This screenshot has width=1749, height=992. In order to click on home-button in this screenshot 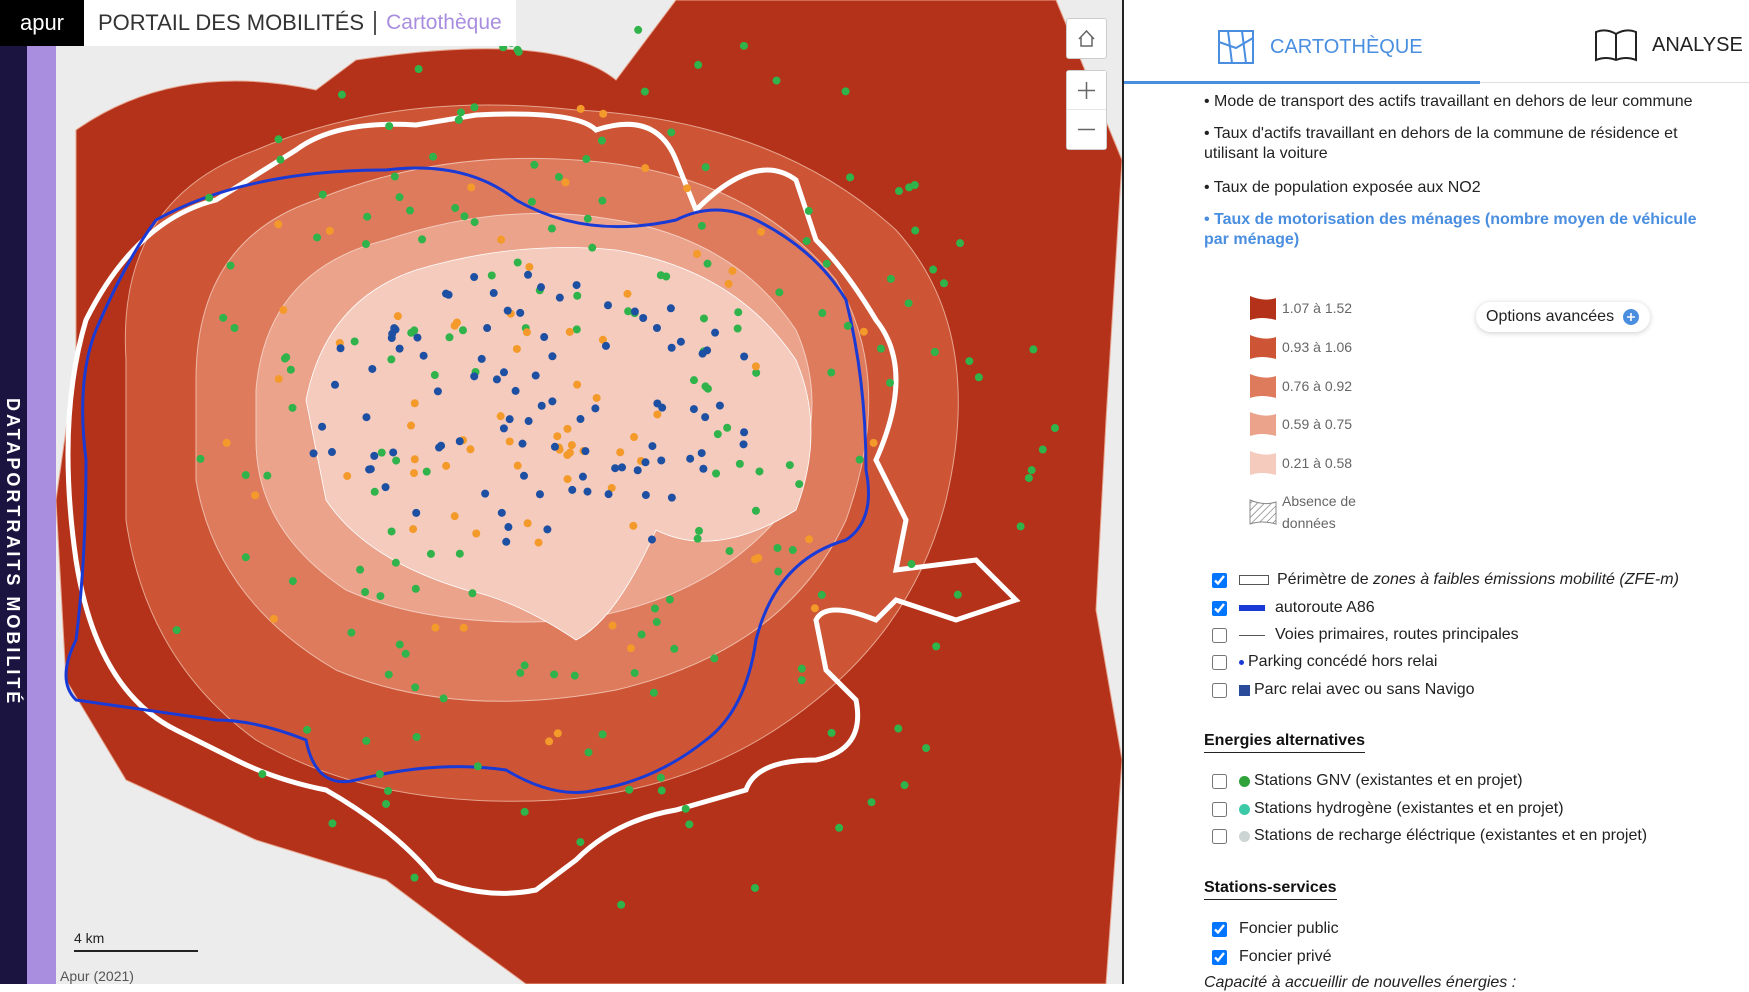, I will do `click(1086, 38)`.